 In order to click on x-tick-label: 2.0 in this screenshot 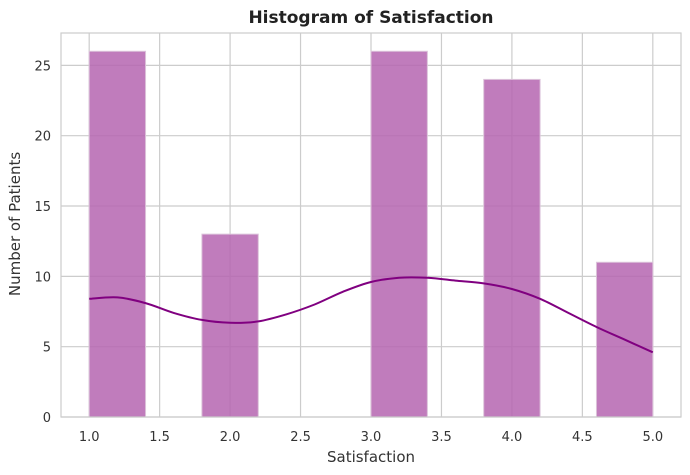, I will do `click(230, 437)`.